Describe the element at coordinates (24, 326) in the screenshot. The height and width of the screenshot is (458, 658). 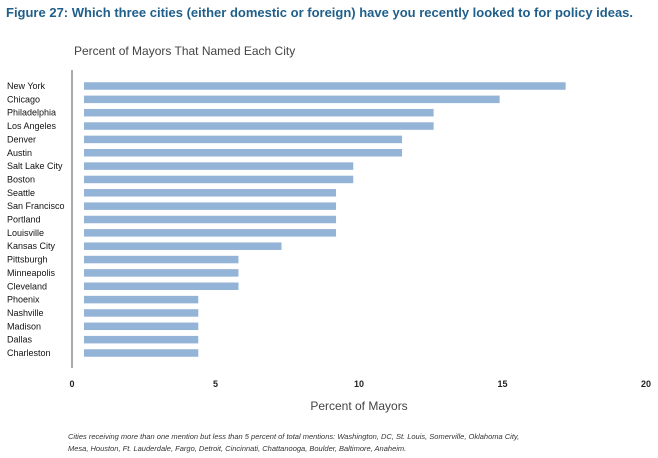
I see `category-label: Madison` at that location.